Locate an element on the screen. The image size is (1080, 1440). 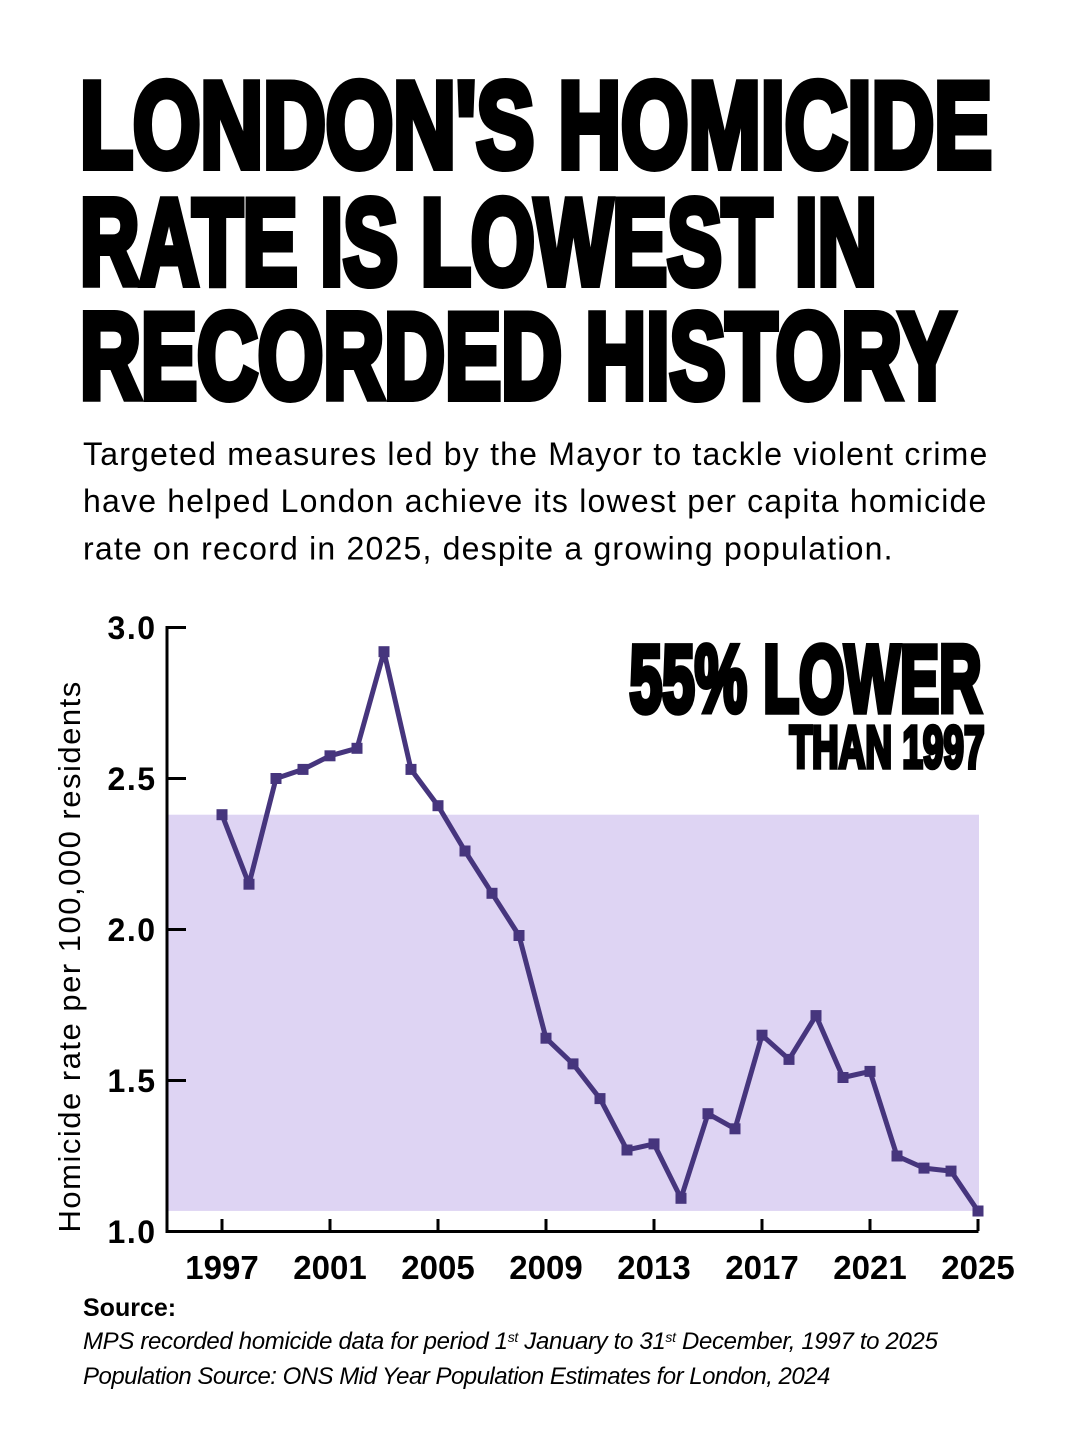
svg-text: 2013 is located at coordinates (653, 1267).